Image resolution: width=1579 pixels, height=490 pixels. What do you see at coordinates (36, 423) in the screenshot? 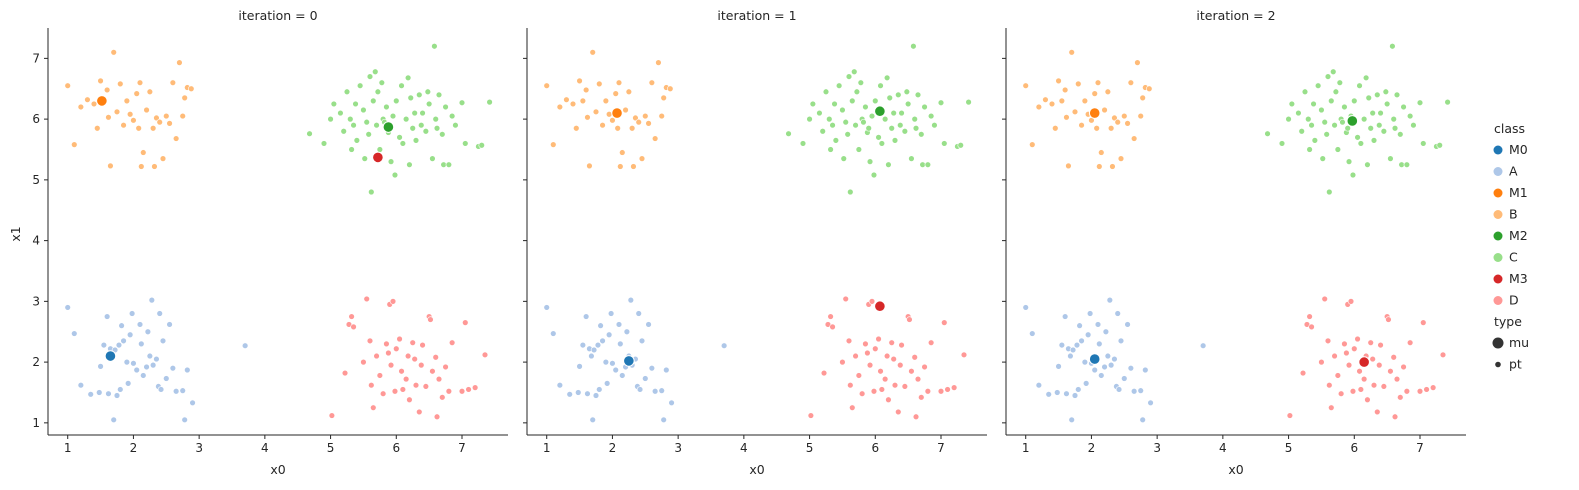
I see `y-tick-label: 1` at bounding box center [36, 423].